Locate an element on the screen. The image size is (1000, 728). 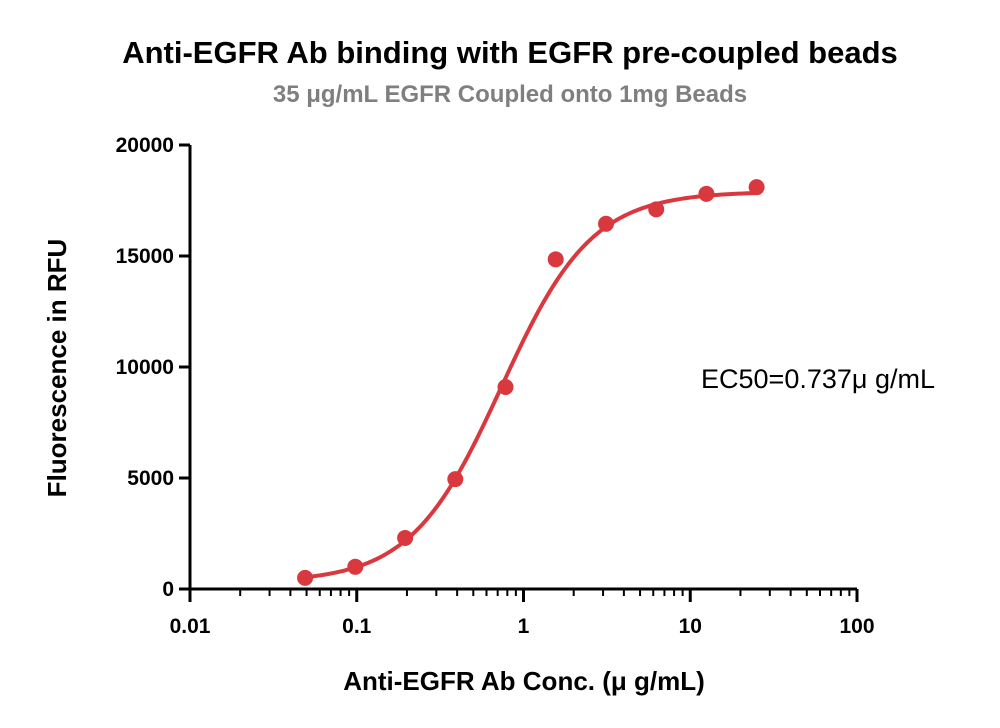
y-axis: 0 5000 10000 15000 20000 is located at coordinates (154, 367).